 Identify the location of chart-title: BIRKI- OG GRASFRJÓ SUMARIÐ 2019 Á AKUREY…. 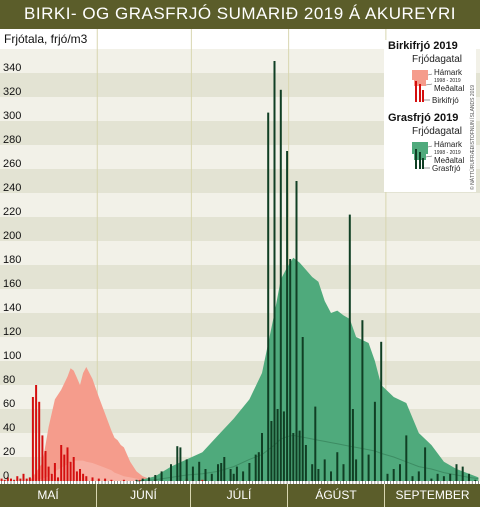
(240, 13).